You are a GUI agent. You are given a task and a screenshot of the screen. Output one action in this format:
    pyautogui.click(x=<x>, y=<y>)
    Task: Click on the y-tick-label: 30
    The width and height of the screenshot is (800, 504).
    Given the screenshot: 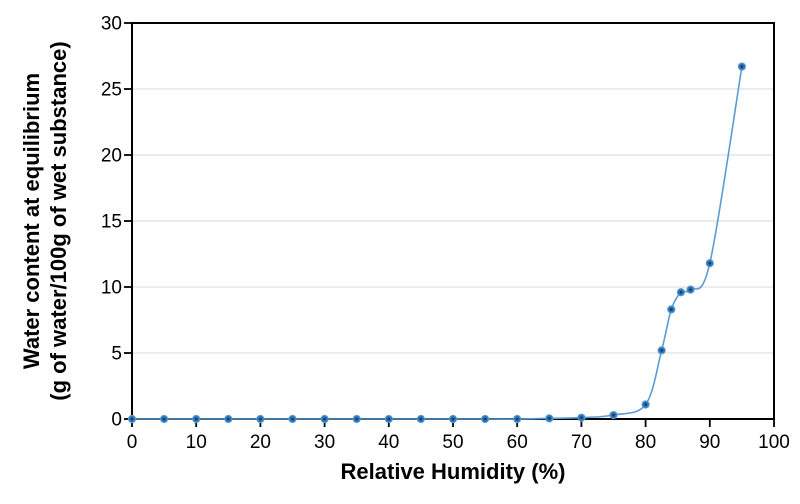 What is the action you would take?
    pyautogui.click(x=111, y=24)
    